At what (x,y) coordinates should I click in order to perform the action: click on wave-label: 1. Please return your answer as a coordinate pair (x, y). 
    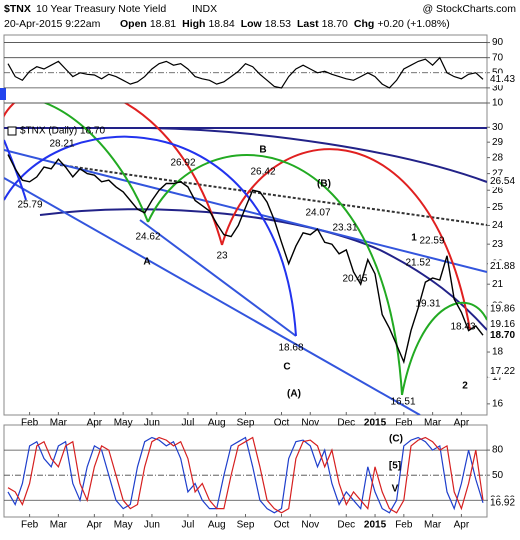
    Looking at the image, I should click on (414, 238).